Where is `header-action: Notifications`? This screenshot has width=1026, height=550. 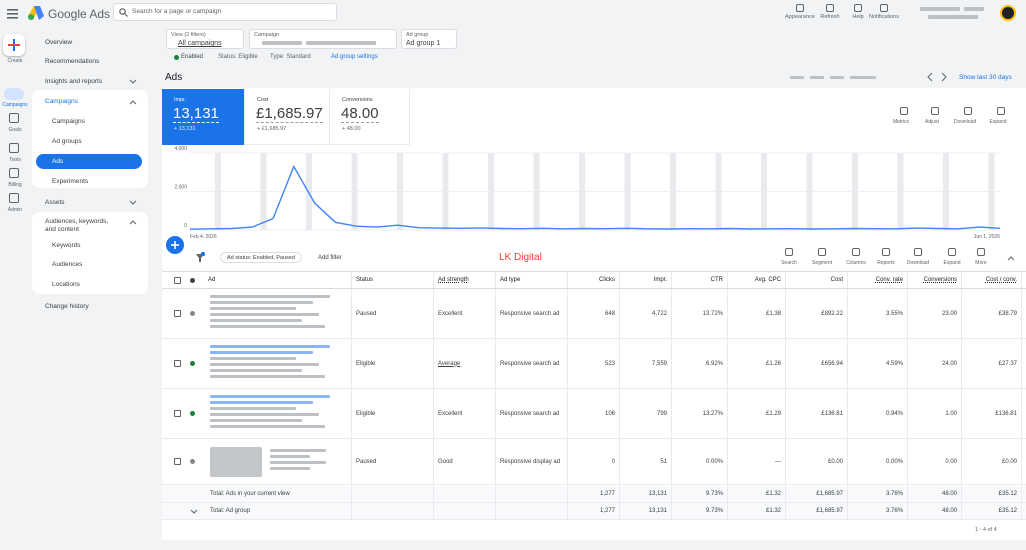
header-action: Notifications is located at coordinates (884, 17).